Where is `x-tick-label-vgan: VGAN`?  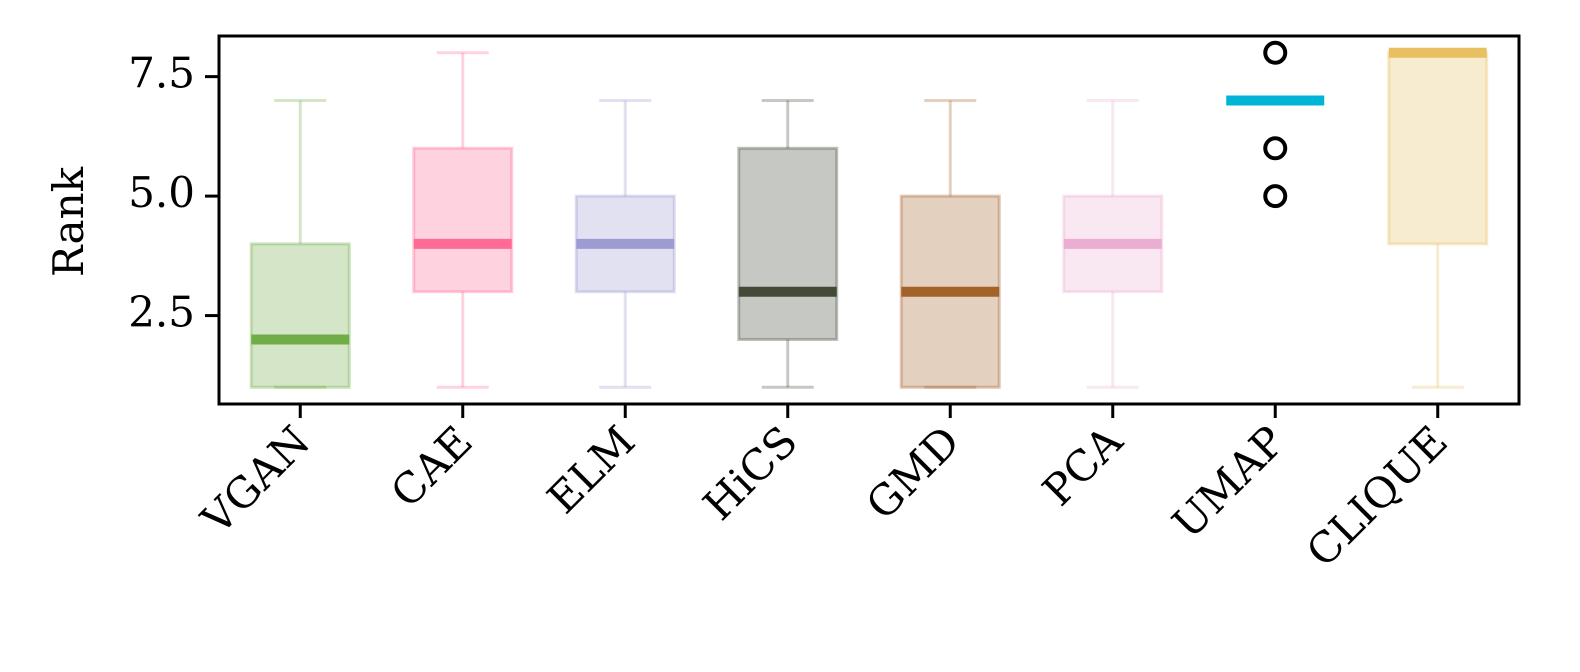 x-tick-label-vgan: VGAN is located at coordinates (255, 480).